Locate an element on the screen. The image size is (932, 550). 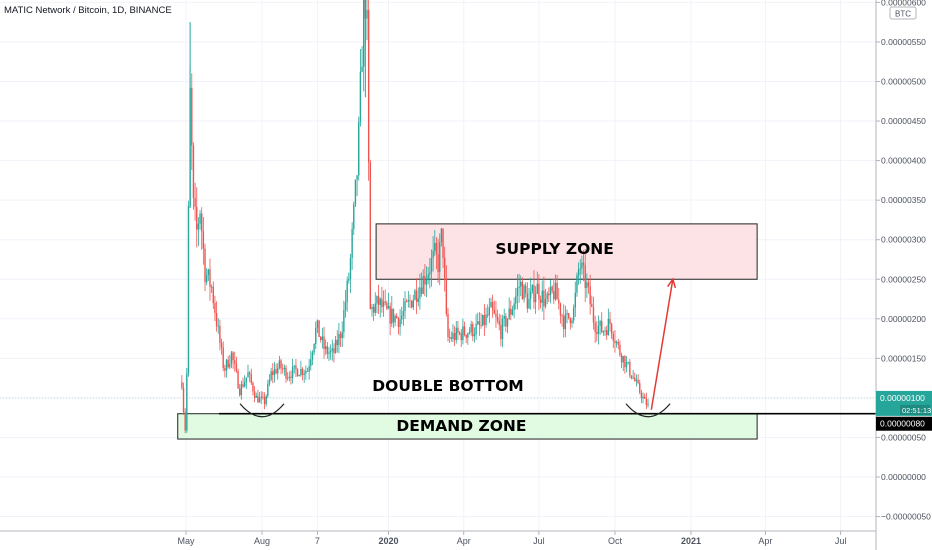
price-axis-bg is located at coordinates (904, 275).